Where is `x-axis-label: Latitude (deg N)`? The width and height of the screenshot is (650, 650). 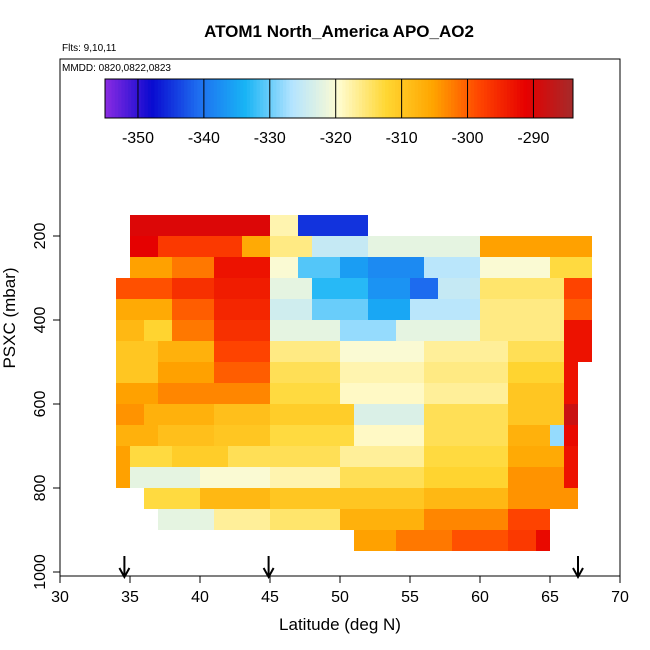 x-axis-label: Latitude (deg N) is located at coordinates (340, 624).